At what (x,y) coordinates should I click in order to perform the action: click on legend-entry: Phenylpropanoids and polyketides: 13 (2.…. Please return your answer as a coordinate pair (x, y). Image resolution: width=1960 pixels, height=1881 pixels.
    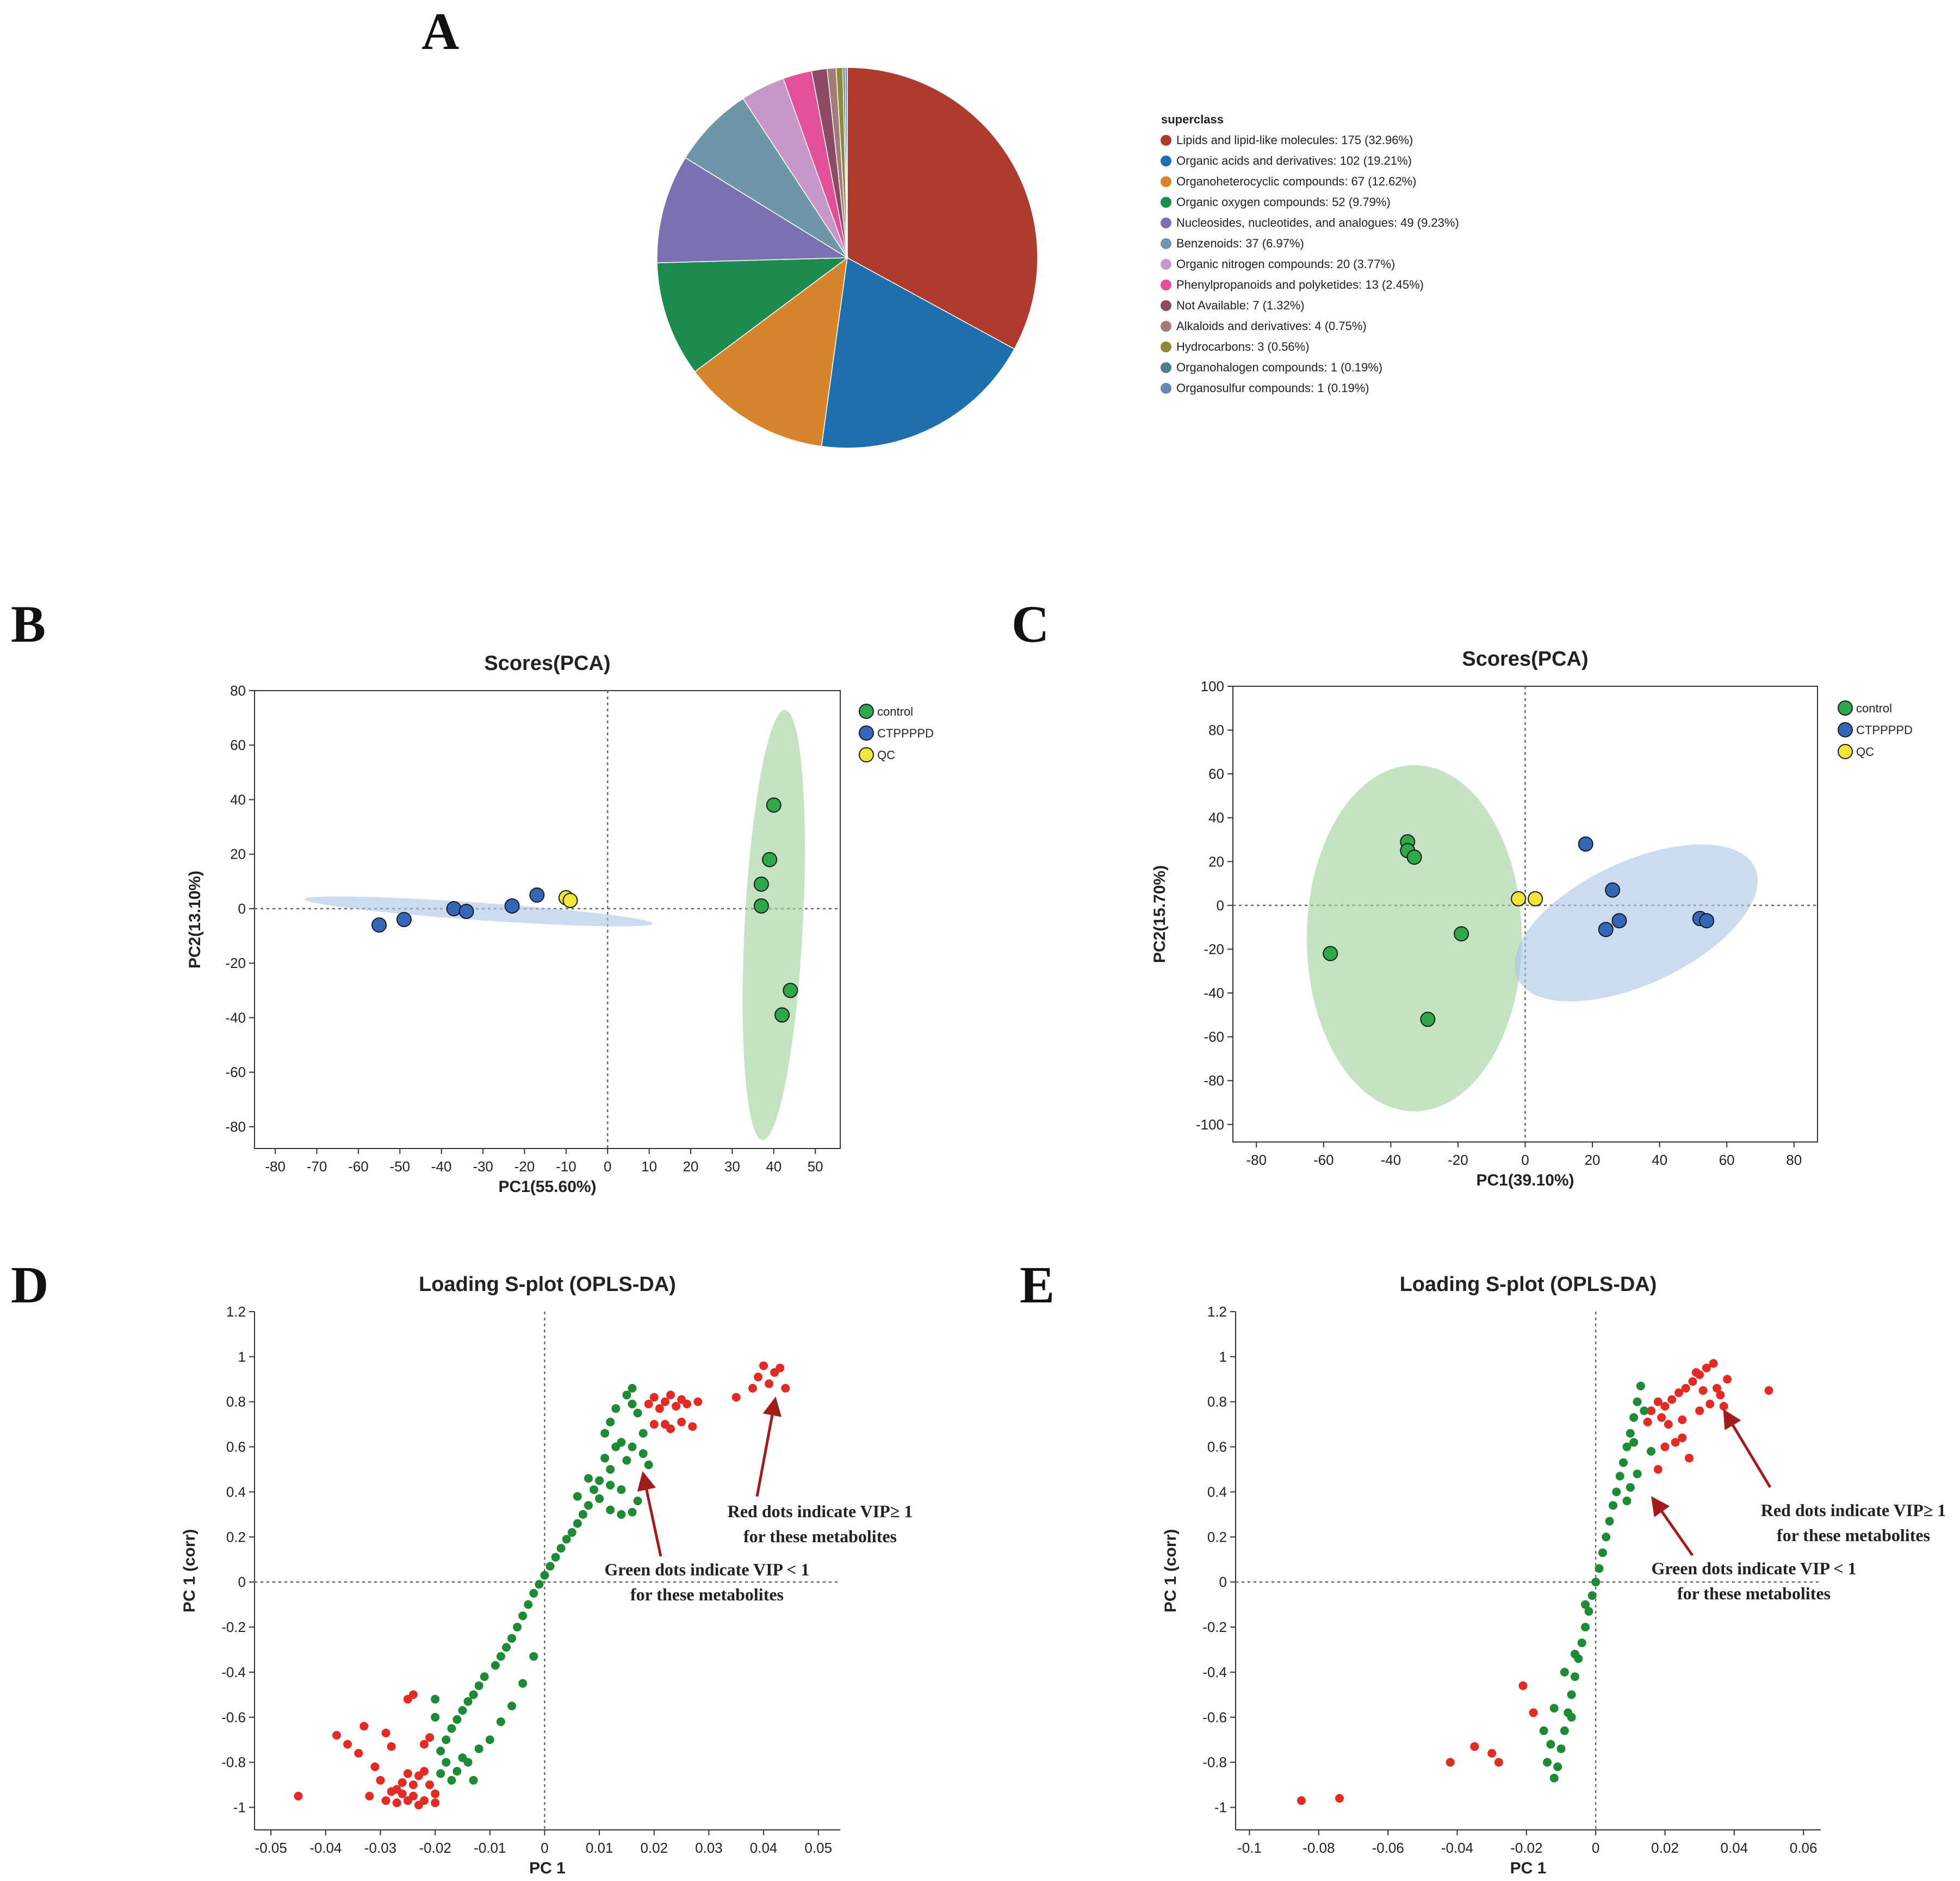
    Looking at the image, I should click on (1300, 284).